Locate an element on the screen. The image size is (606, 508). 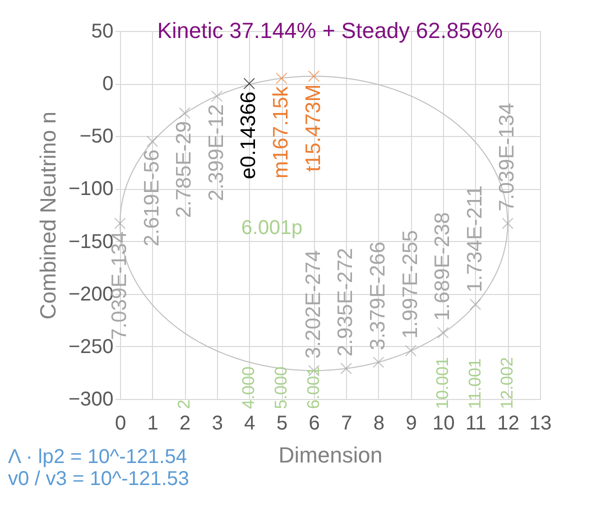
x-tick-label: 6 is located at coordinates (314, 423).